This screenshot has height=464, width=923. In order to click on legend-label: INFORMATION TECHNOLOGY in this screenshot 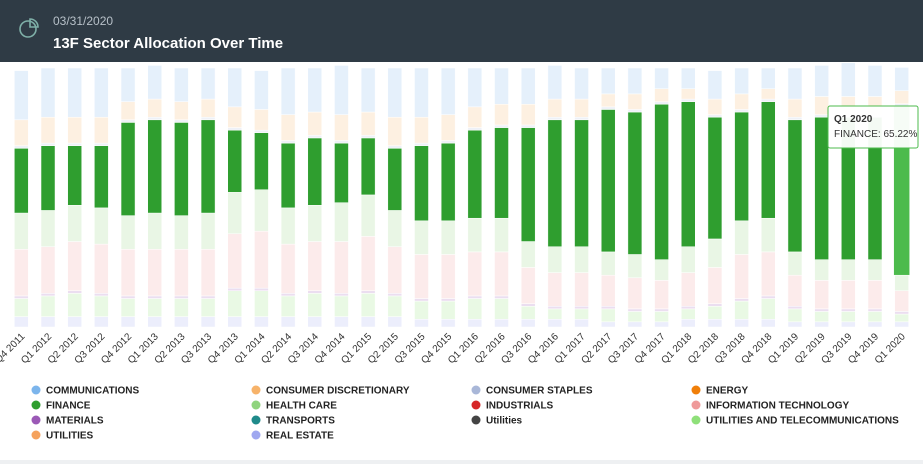, I will do `click(777, 406)`.